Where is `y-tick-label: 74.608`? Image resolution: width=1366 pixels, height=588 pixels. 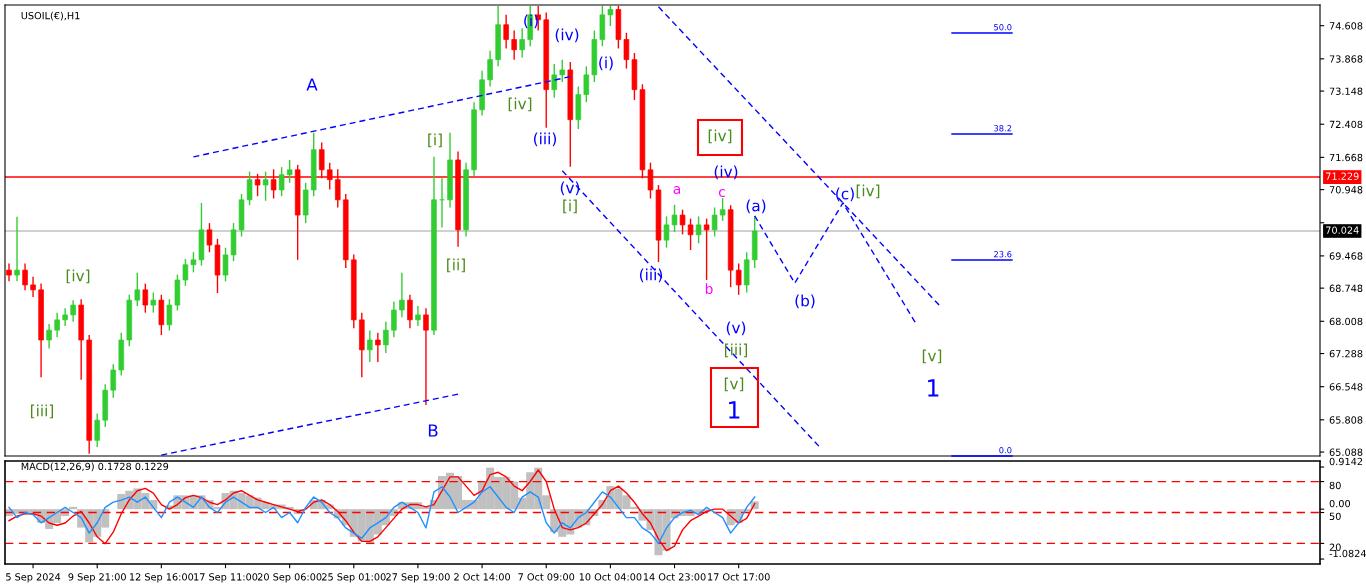 y-tick-label: 74.608 is located at coordinates (1346, 26).